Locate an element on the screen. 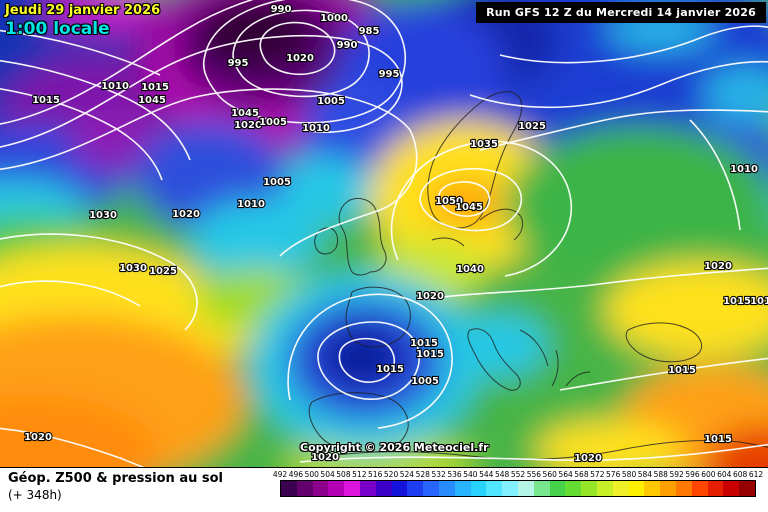 This screenshot has height=512, width=768. scale-value: 604 is located at coordinates (724, 474).